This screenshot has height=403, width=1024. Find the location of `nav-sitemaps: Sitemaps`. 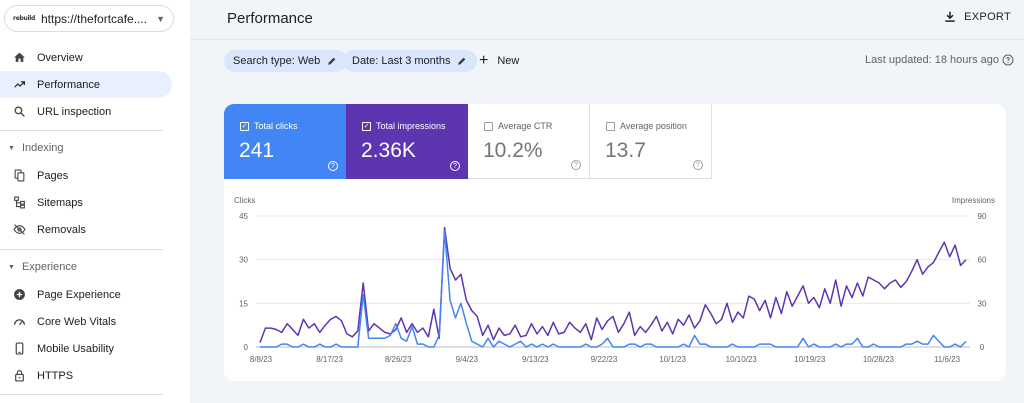

nav-sitemaps: Sitemaps is located at coordinates (86, 202).